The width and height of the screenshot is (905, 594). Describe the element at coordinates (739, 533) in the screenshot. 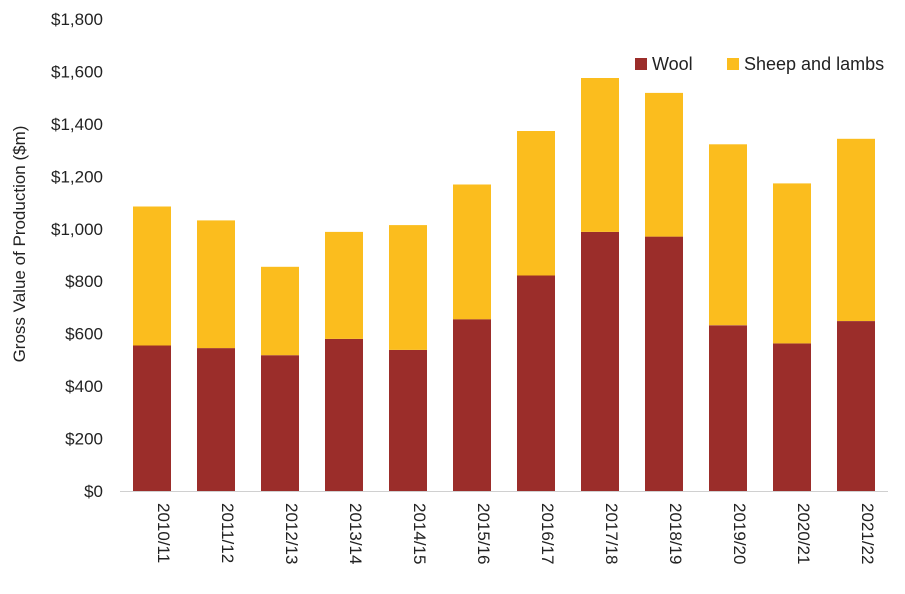

I see `x-tick-label: 2019/20` at that location.